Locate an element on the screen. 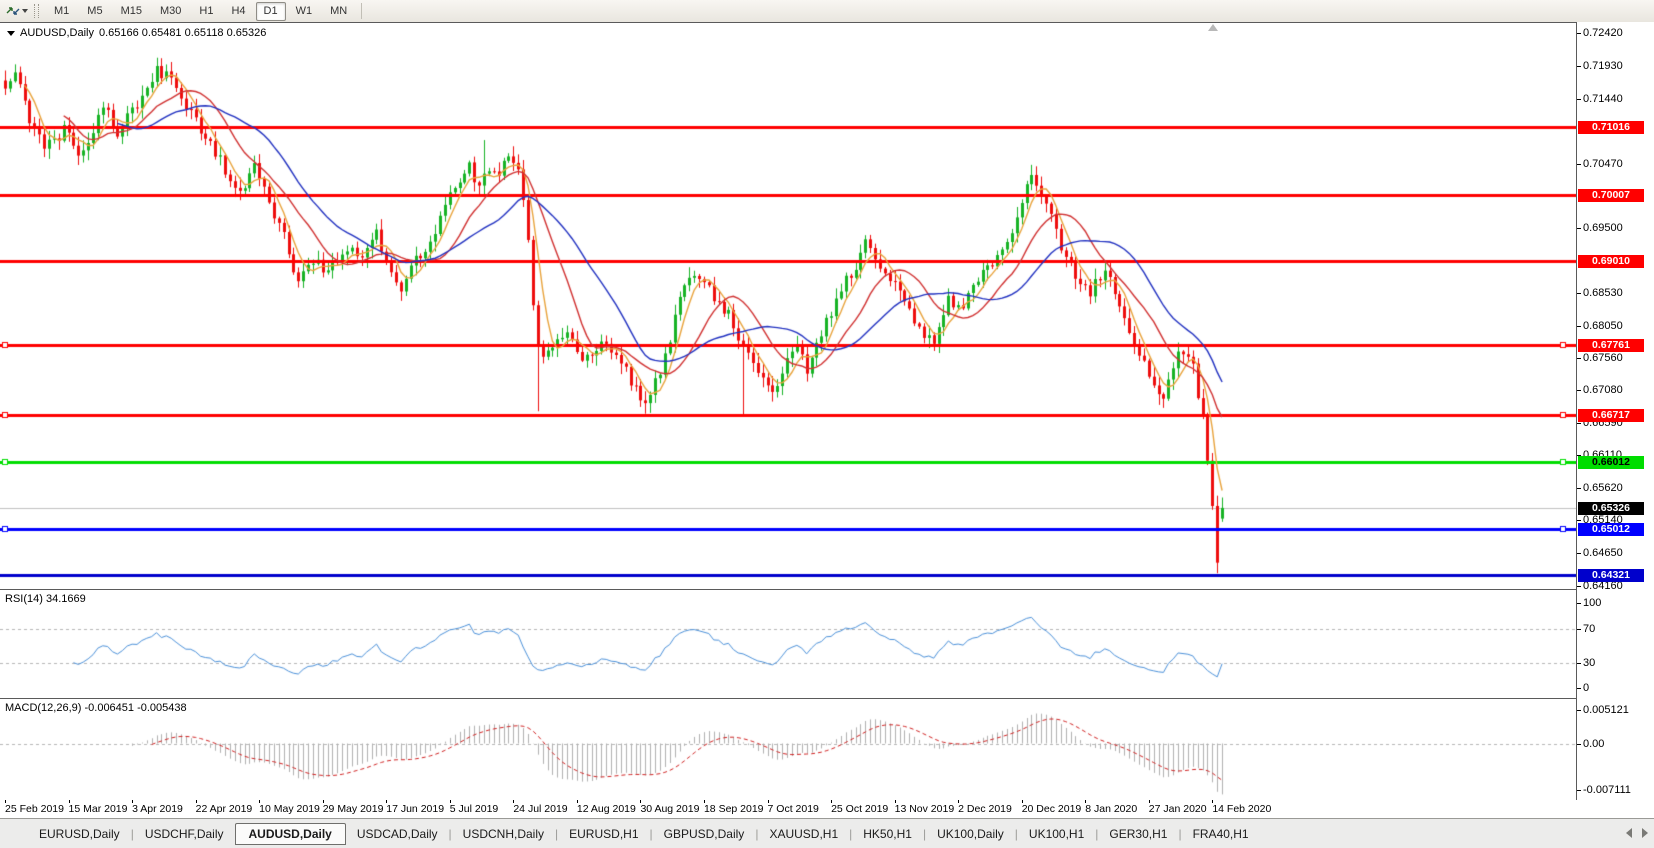 The image size is (1654, 848). main-rsi-divider is located at coordinates (827, 589).